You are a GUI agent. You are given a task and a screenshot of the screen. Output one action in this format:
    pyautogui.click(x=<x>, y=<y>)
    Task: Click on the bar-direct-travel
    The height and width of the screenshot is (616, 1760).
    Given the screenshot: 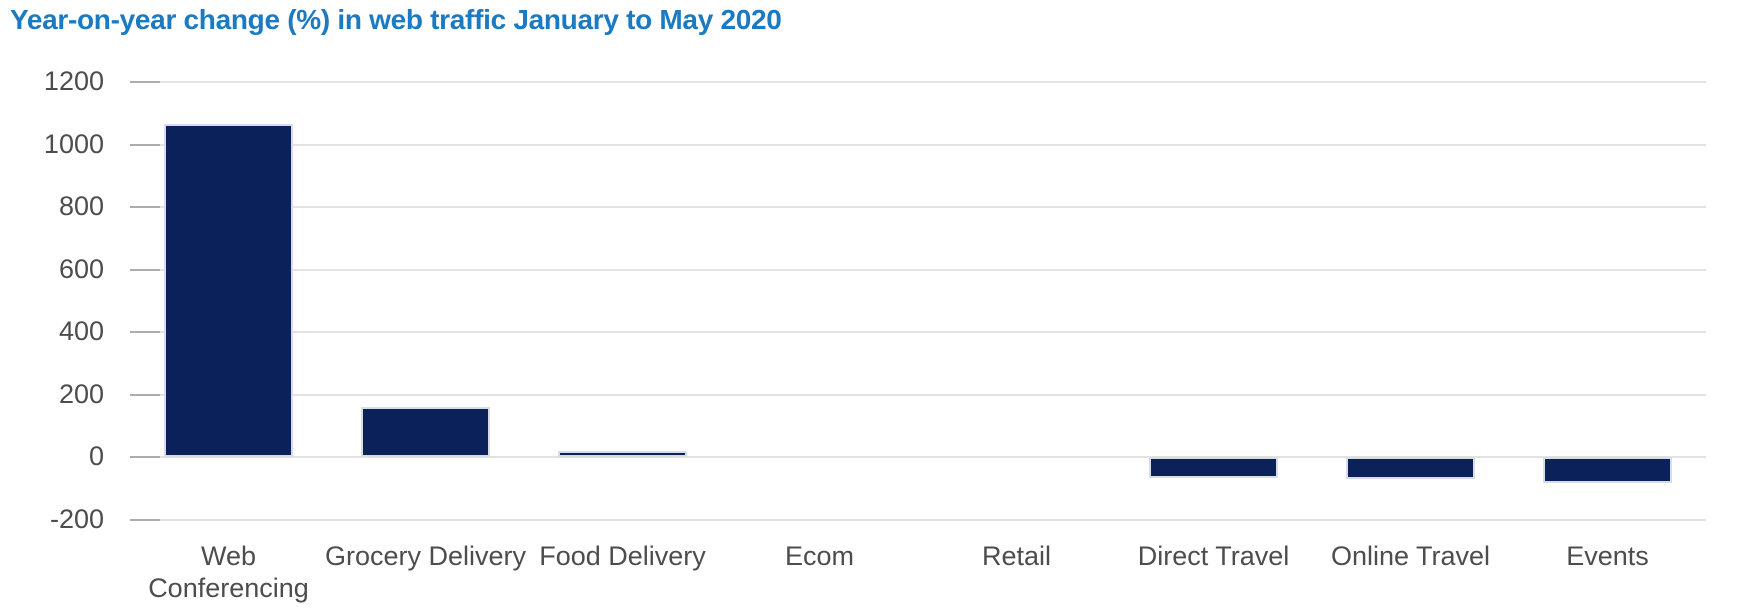 What is the action you would take?
    pyautogui.click(x=1213, y=467)
    